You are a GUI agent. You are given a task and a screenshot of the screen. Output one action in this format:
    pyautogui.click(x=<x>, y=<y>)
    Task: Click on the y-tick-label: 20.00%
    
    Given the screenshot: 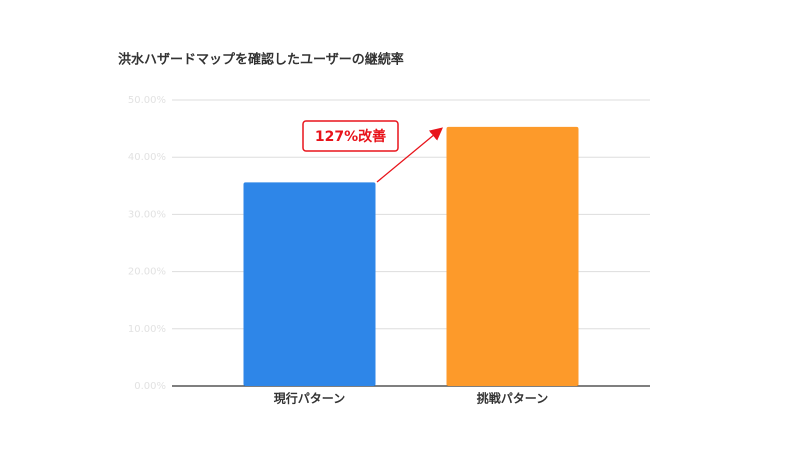 What is the action you would take?
    pyautogui.click(x=147, y=272)
    